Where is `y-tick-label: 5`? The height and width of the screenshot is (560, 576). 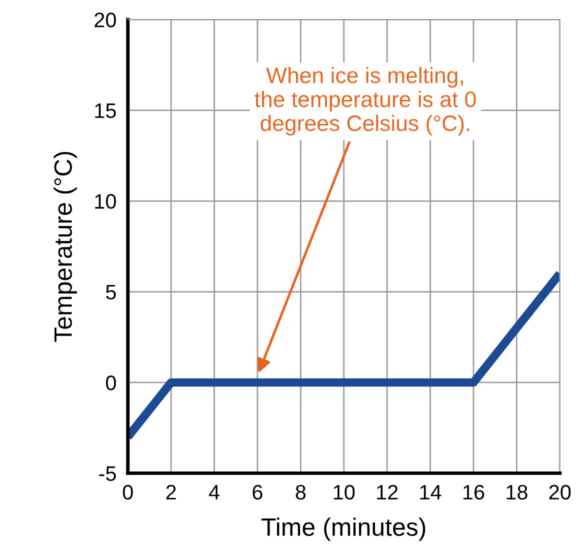
y-tick-label: 5 is located at coordinates (111, 292).